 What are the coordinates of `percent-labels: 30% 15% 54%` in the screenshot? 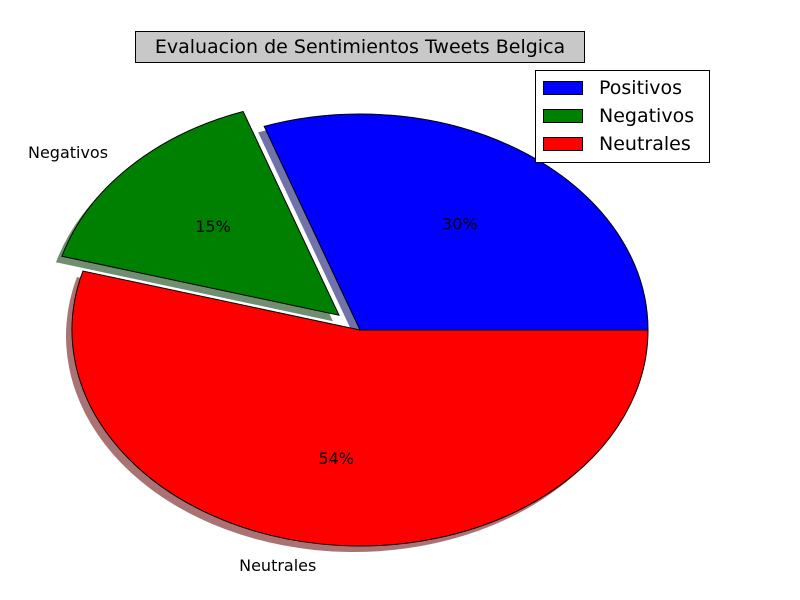 It's located at (336, 341).